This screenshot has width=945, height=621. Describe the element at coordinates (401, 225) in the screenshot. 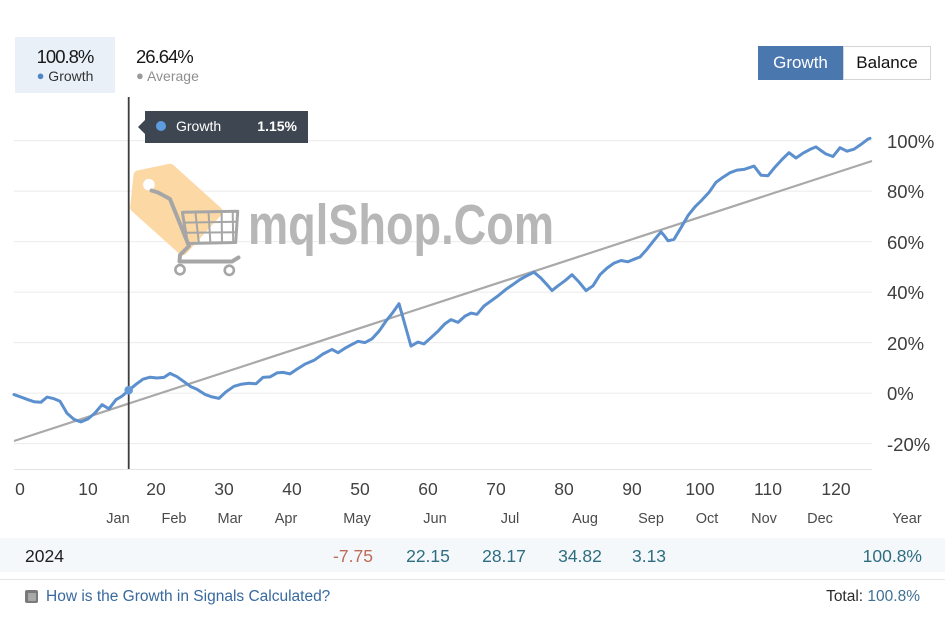

I see `svg-text: mqlShop.Com` at that location.